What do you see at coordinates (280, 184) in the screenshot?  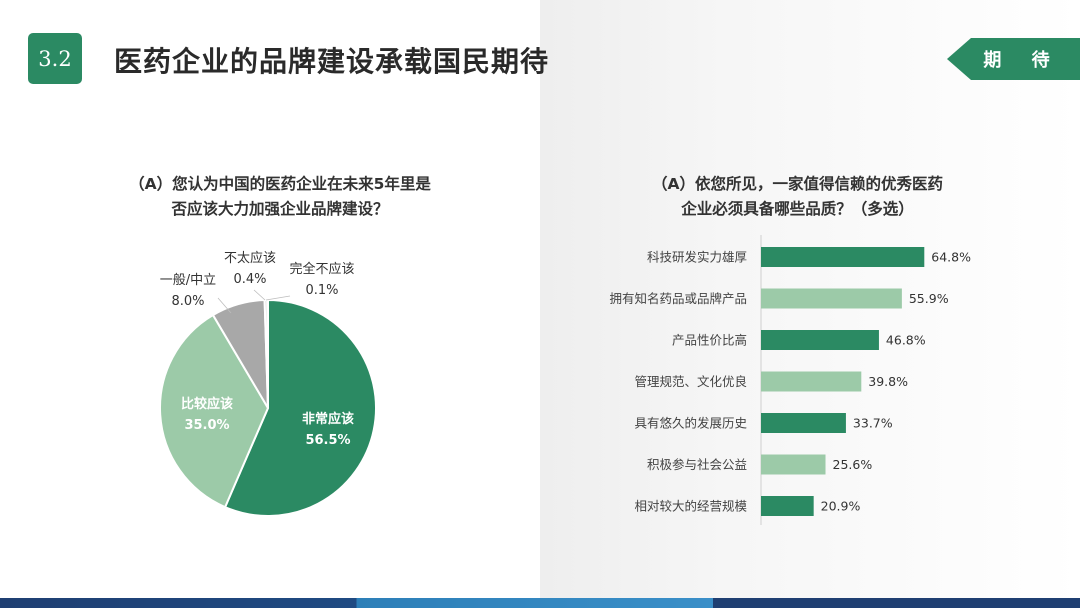 I see `pie-question-line-1: （A）您认为中国的医药企业在未来5年里是` at bounding box center [280, 184].